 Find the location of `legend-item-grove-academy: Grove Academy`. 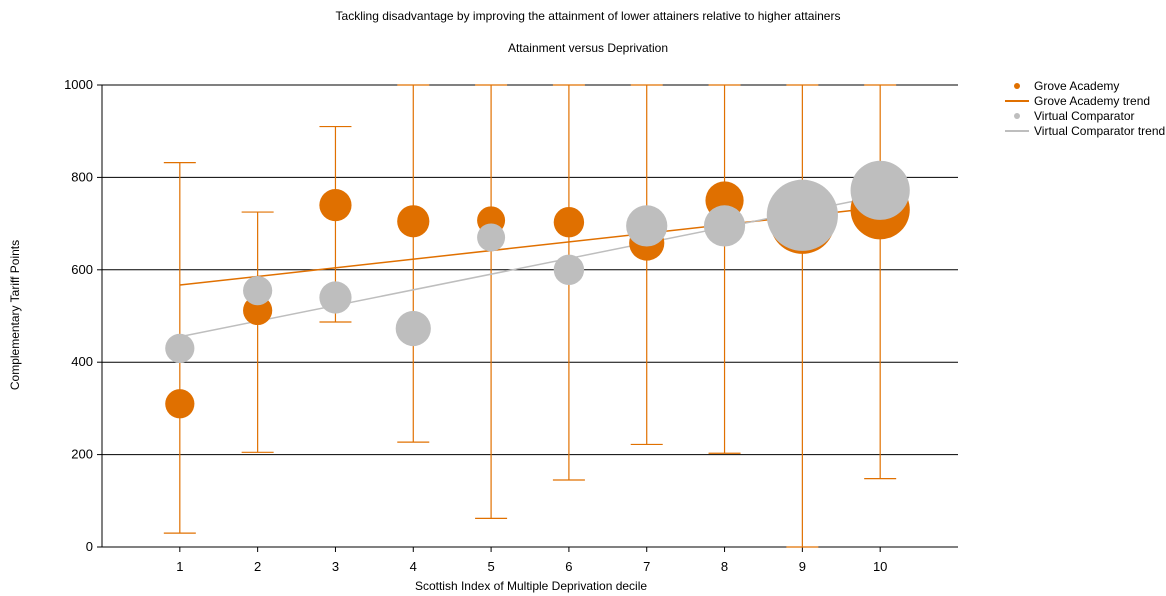

legend-item-grove-academy: Grove Academy is located at coordinates (1066, 86).